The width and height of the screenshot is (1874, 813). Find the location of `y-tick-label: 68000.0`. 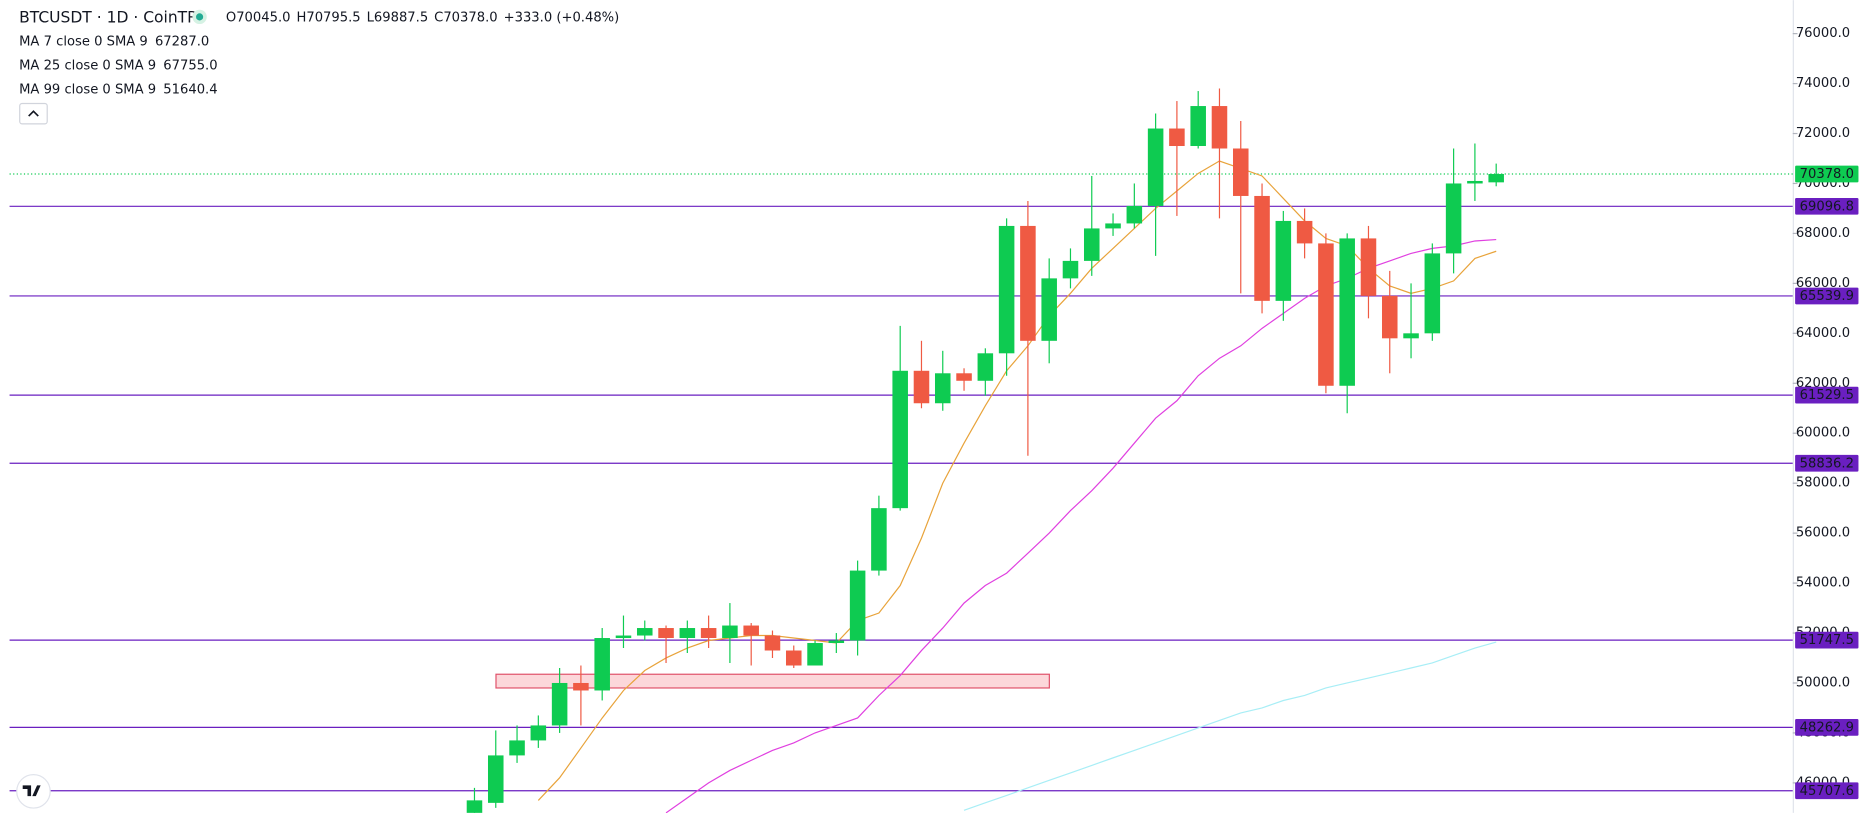

y-tick-label: 68000.0 is located at coordinates (1823, 233).